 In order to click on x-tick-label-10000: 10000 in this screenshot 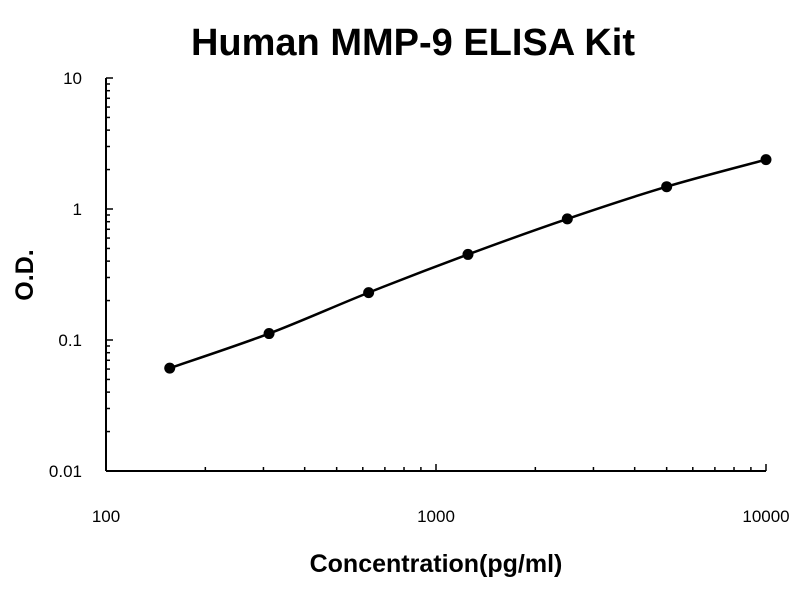, I will do `click(765, 516)`.